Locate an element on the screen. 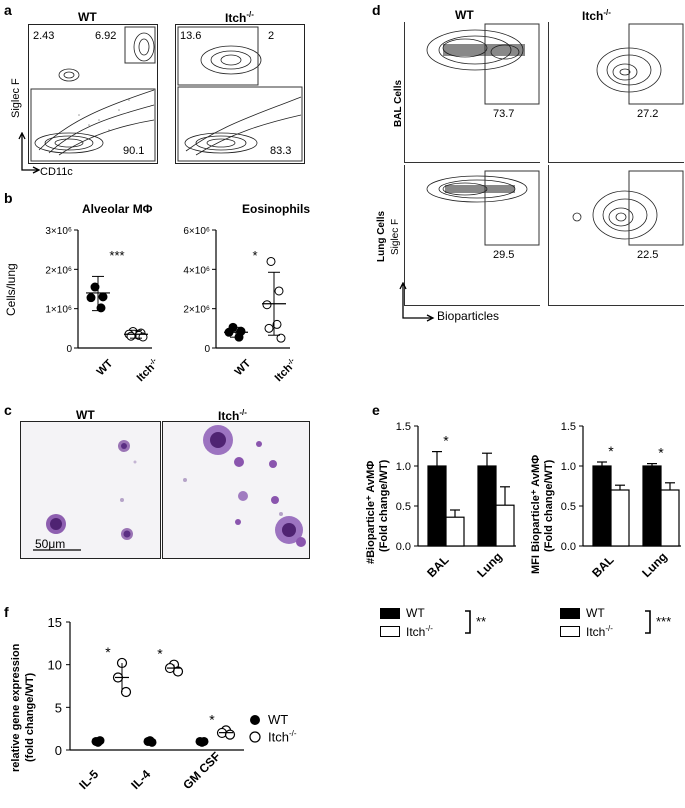 The height and width of the screenshot is (808, 685). chart-b2-title: Eosinophils is located at coordinates (276, 209).